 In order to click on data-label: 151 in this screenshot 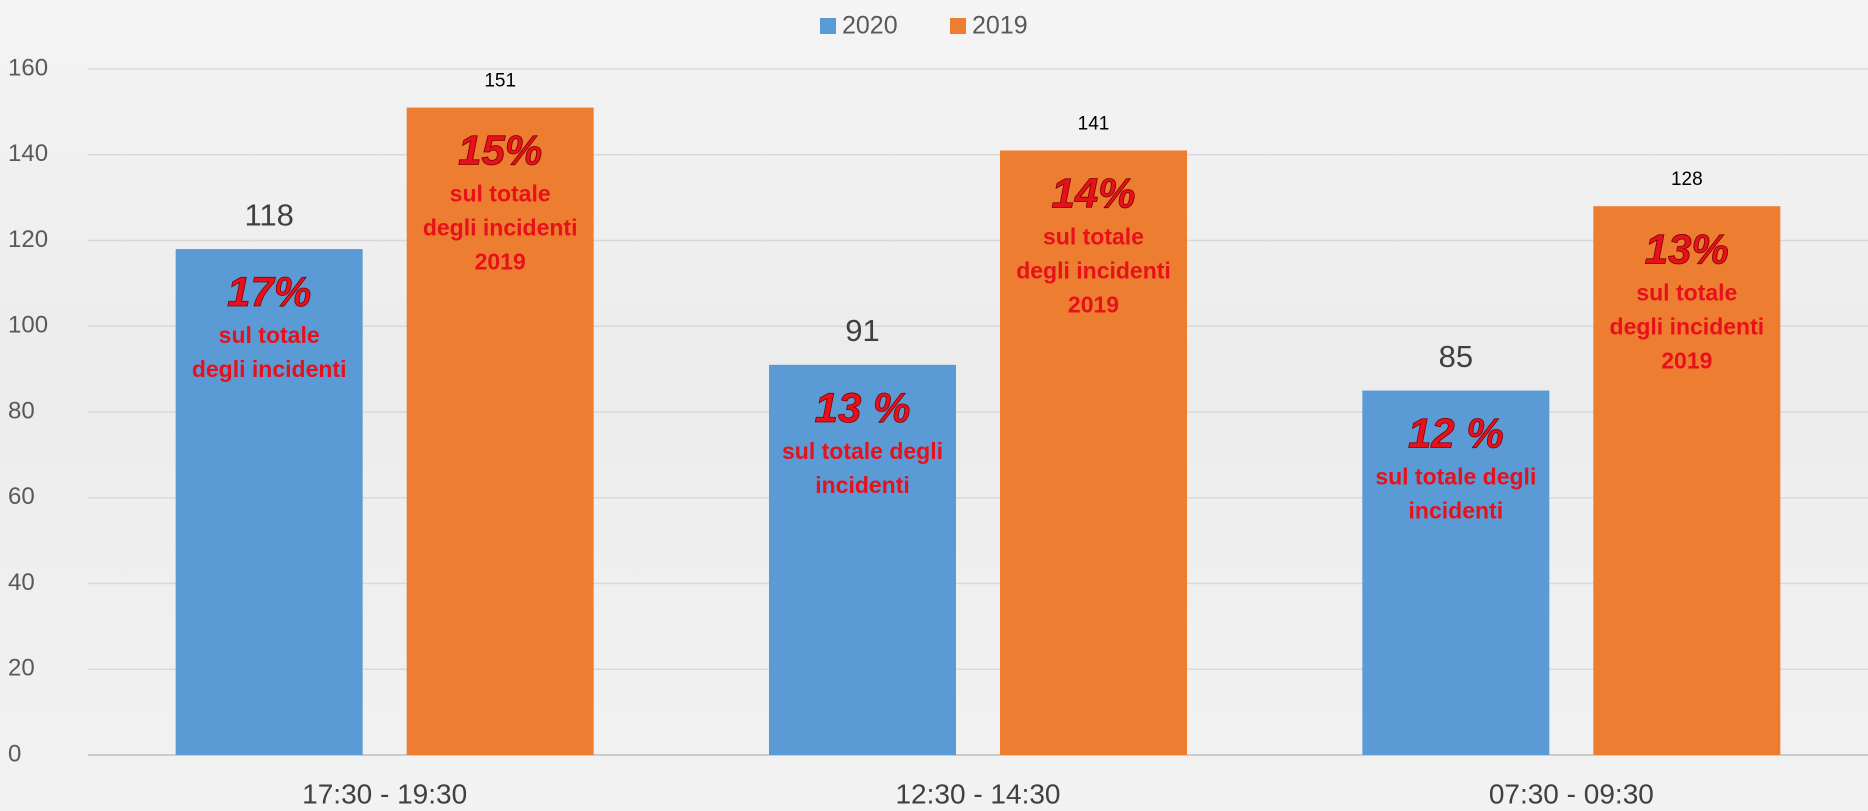, I will do `click(500, 81)`.